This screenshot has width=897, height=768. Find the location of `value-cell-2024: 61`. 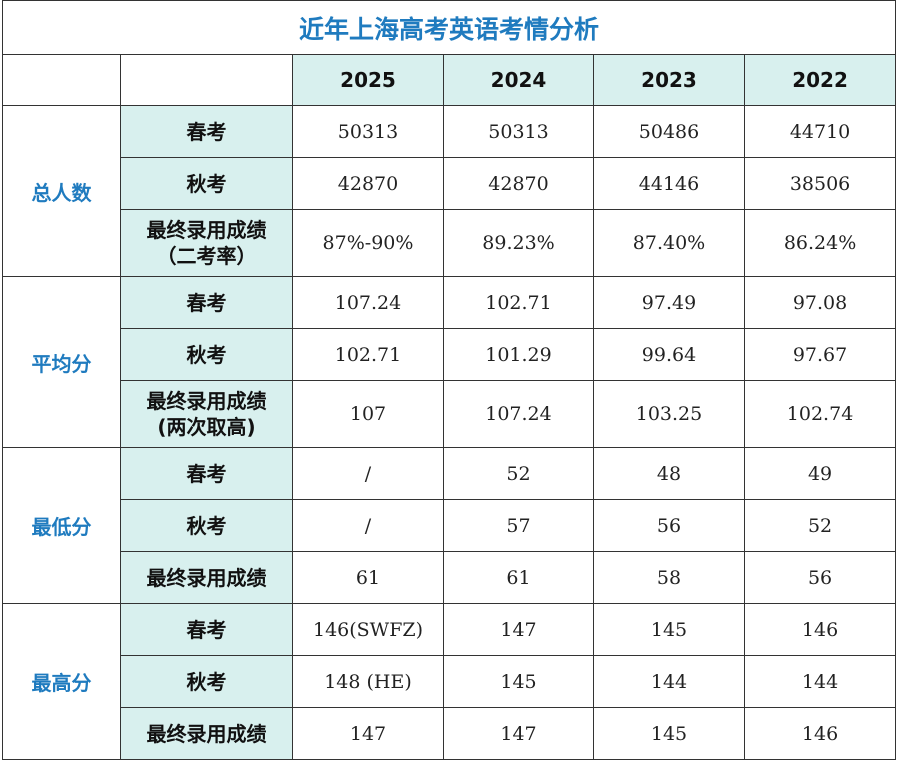

value-cell-2024: 61 is located at coordinates (518, 577).